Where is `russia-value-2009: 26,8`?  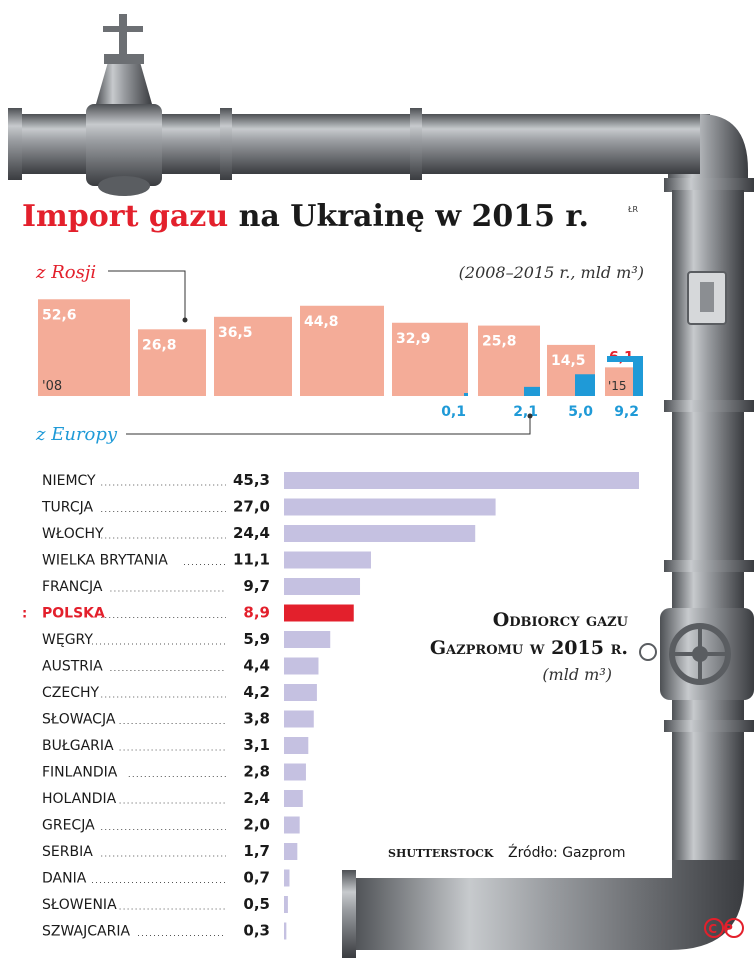
russia-value-2009: 26,8 is located at coordinates (159, 345).